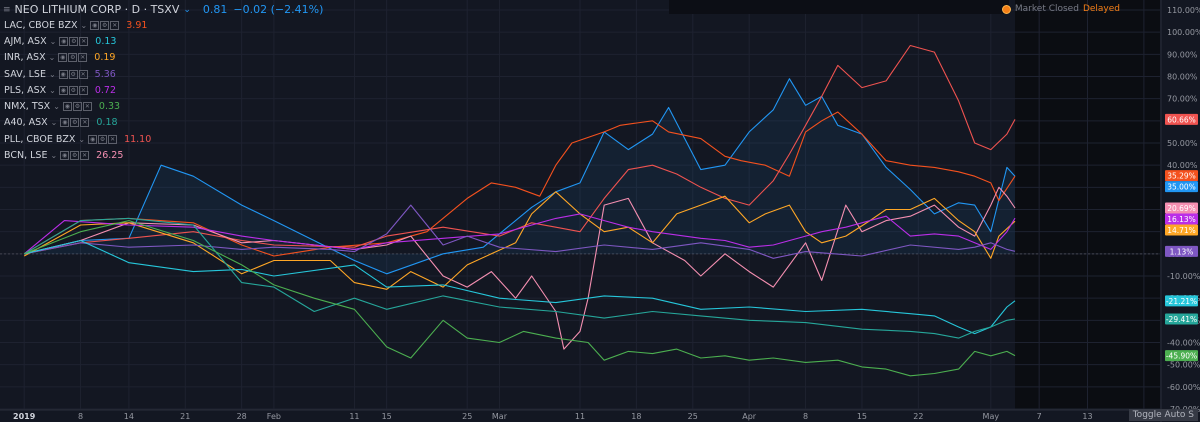 This screenshot has width=1200, height=422. Describe the element at coordinates (1182, 143) in the screenshot. I see `y-tick-label: 50.00%` at that location.